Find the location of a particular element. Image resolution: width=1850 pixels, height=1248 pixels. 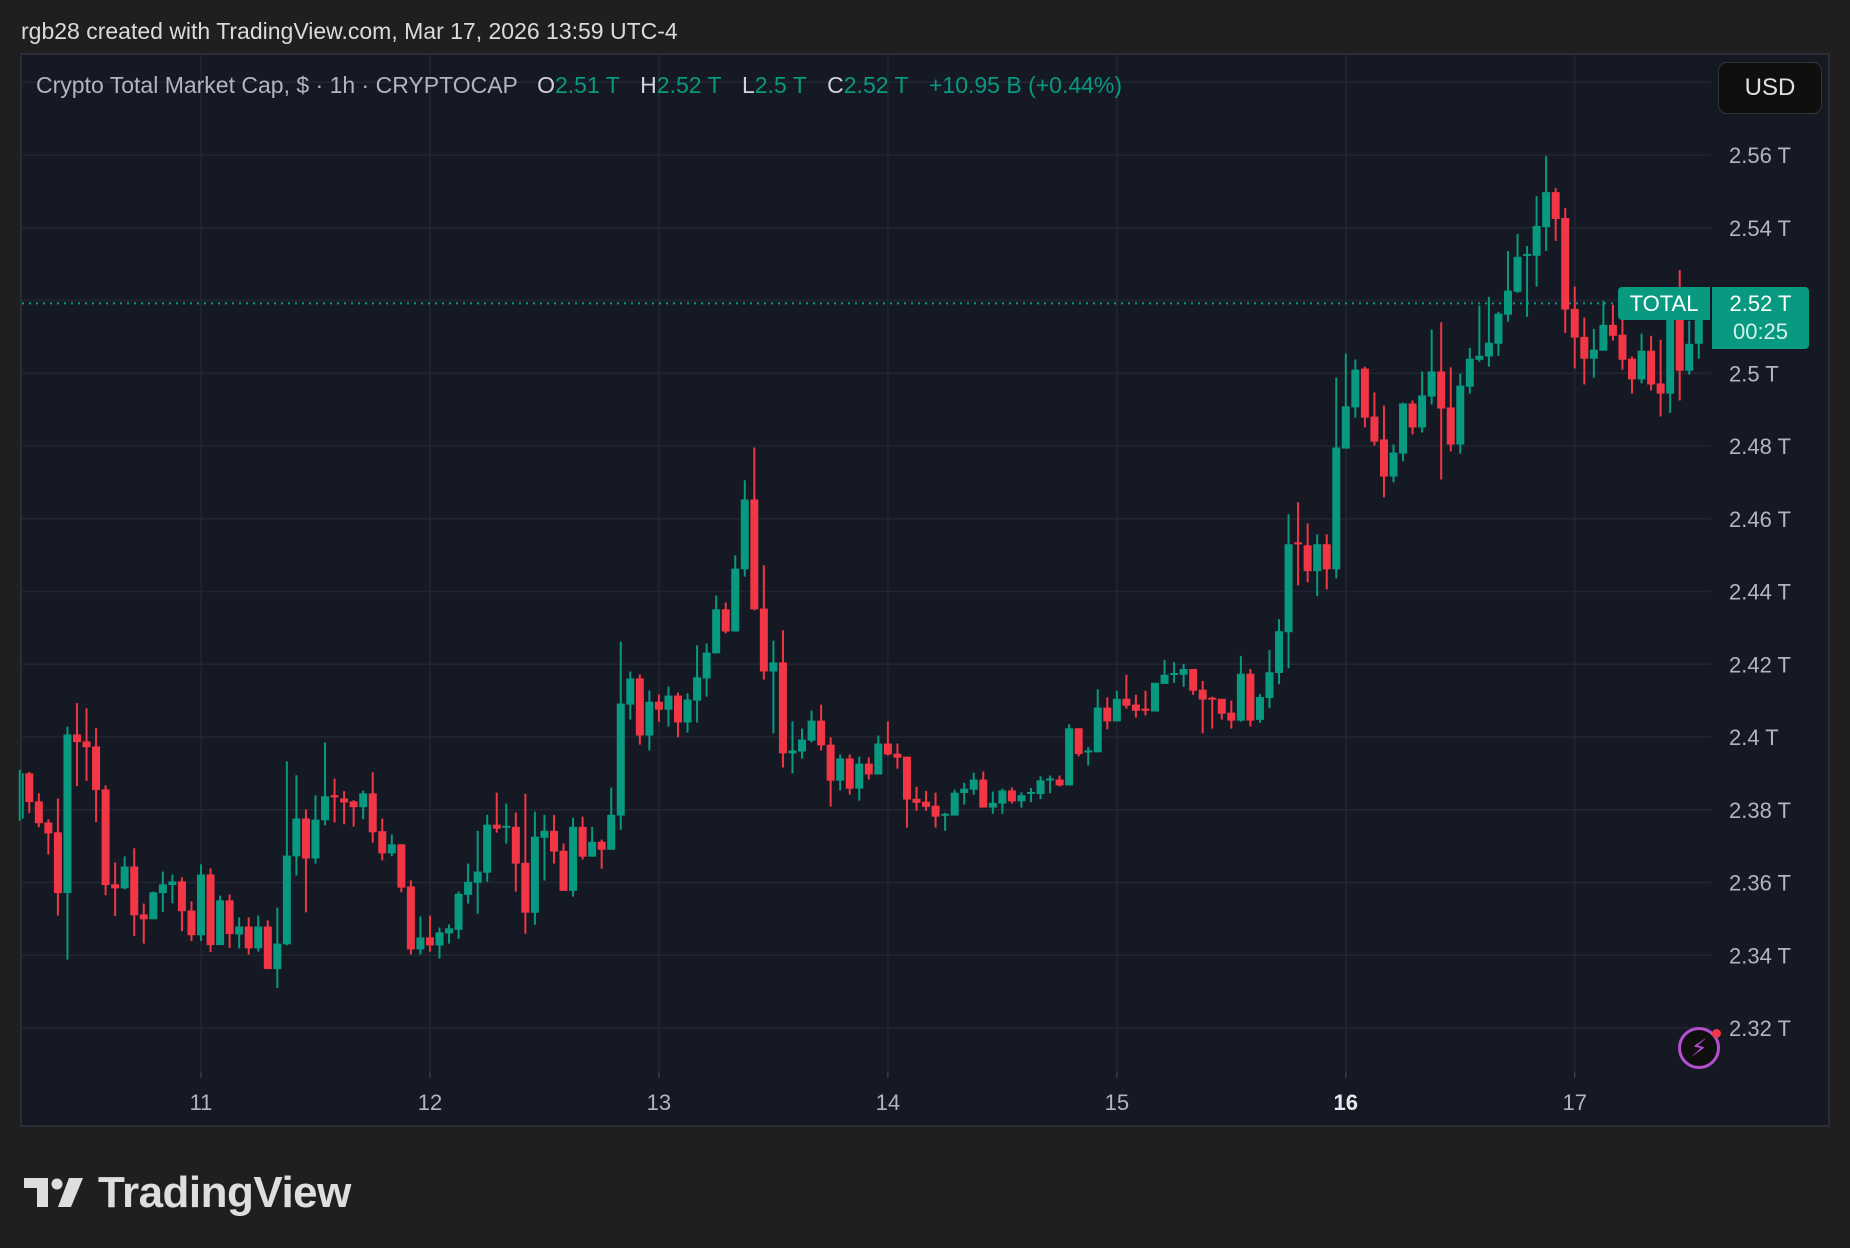

currency-button: USD is located at coordinates (1770, 88).